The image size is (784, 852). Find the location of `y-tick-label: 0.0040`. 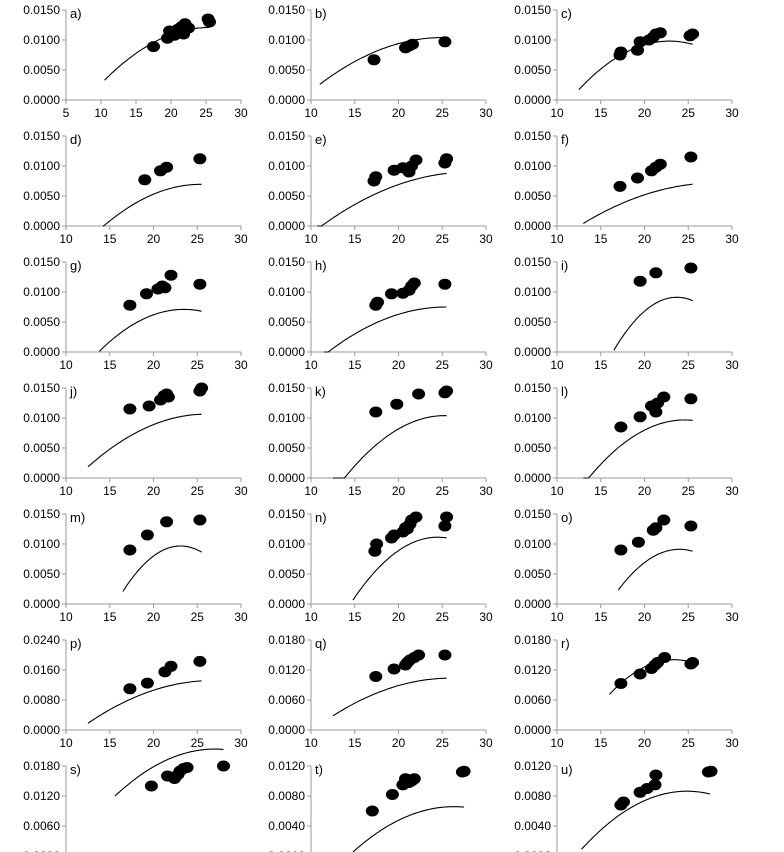

y-tick-label: 0.0040 is located at coordinates (286, 826).